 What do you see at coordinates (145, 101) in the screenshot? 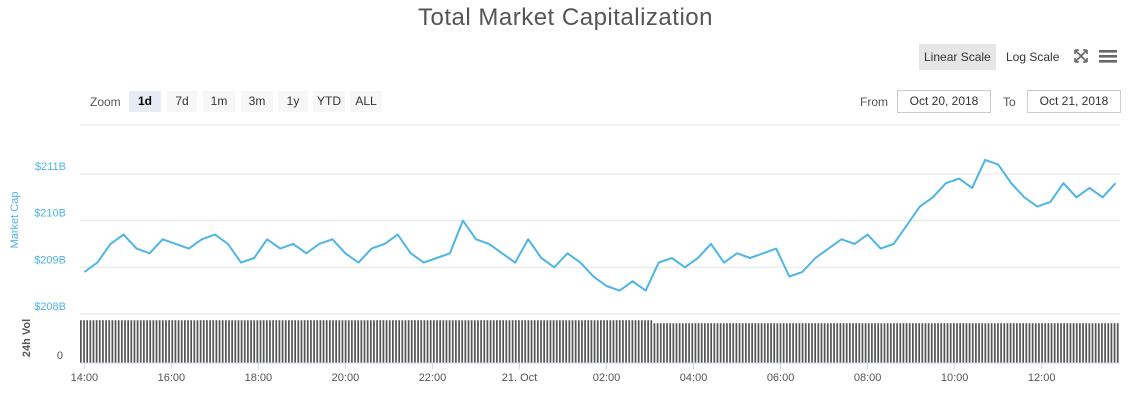
I see `zoom-1d-button: 1d` at bounding box center [145, 101].